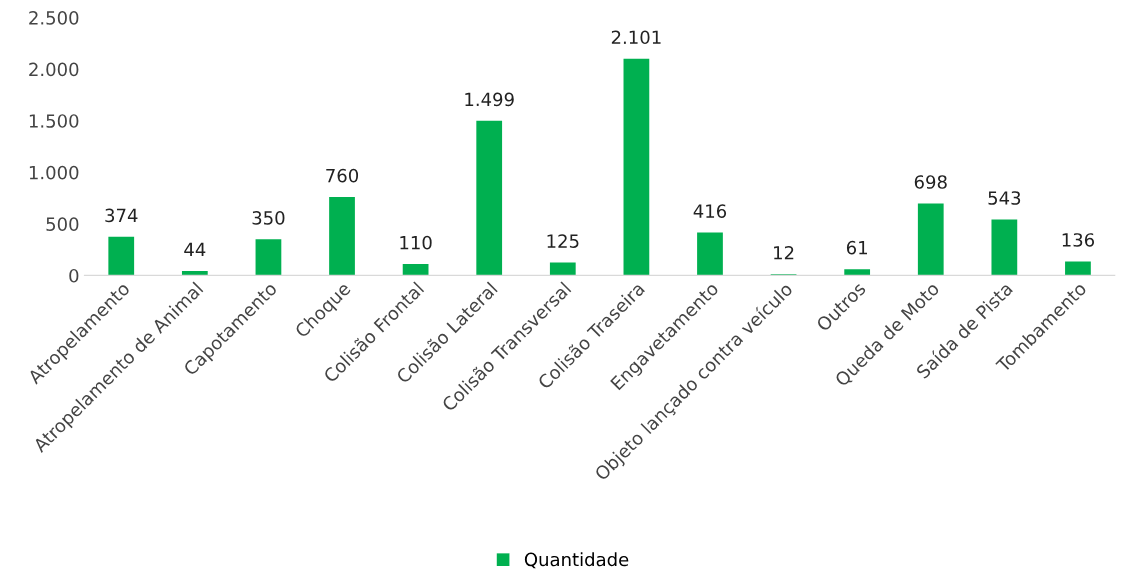 The height and width of the screenshot is (586, 1126). What do you see at coordinates (268, 218) in the screenshot?
I see `data-label: 350` at bounding box center [268, 218].